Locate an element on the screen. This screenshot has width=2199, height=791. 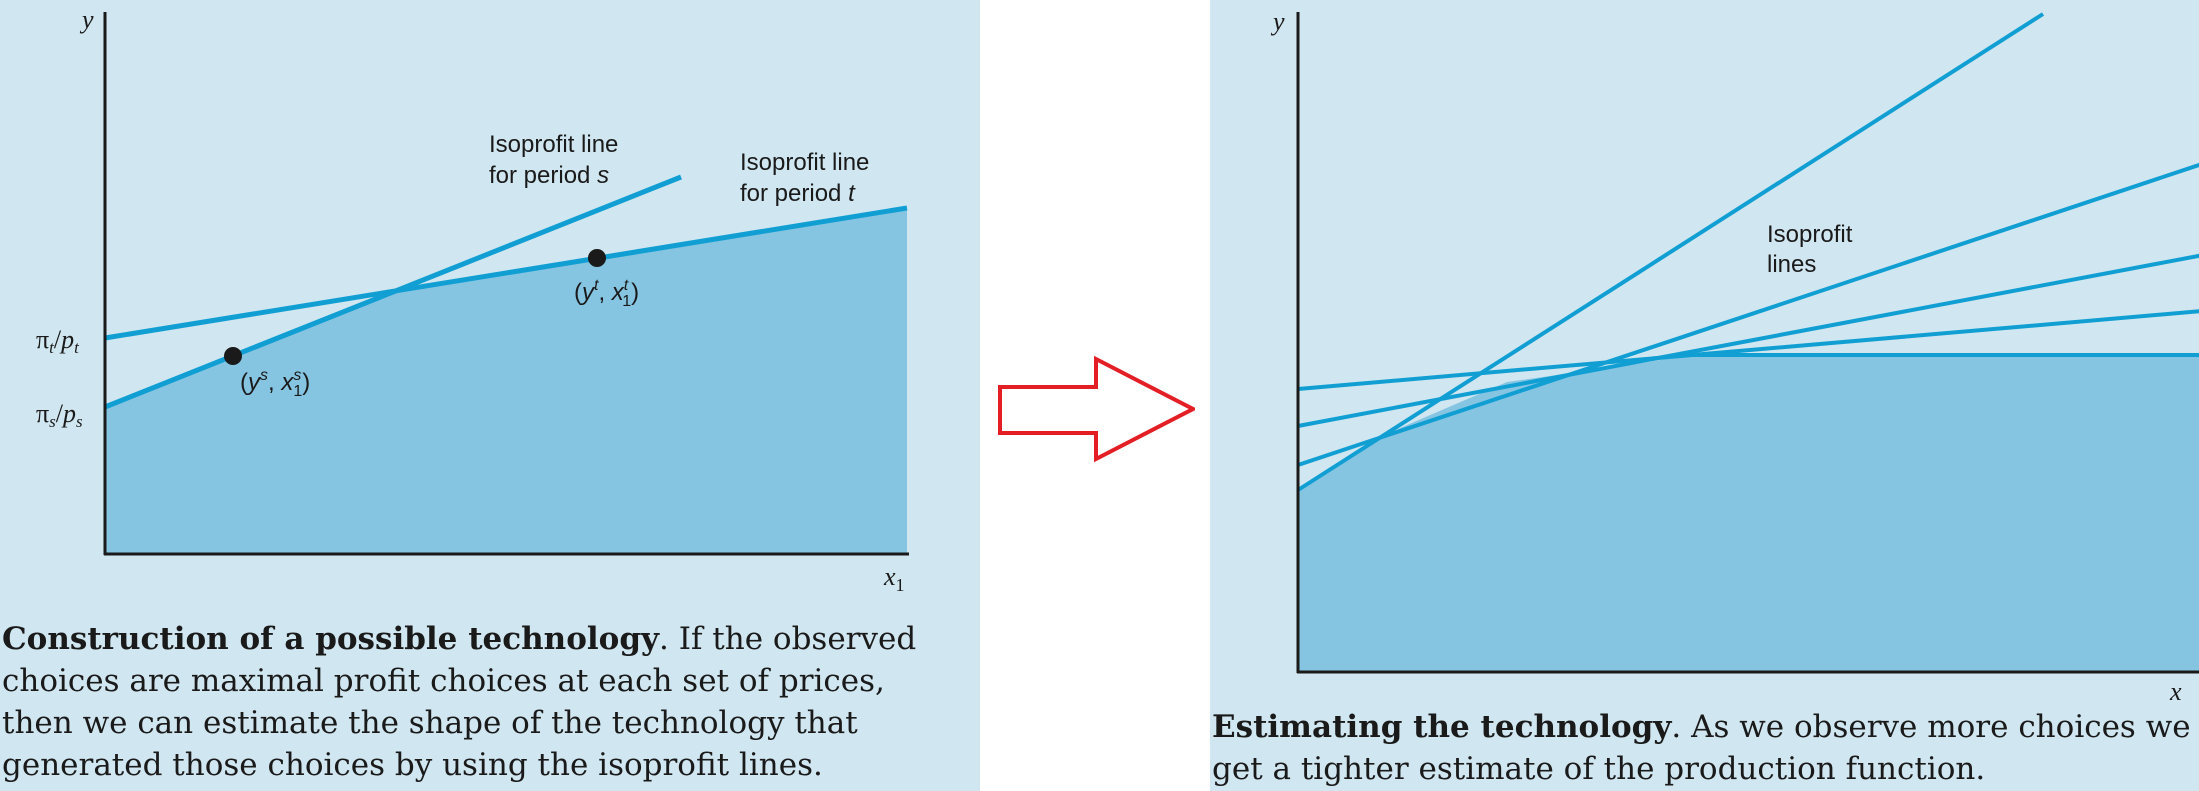
left-x-axis-label: x1 is located at coordinates (894, 578).